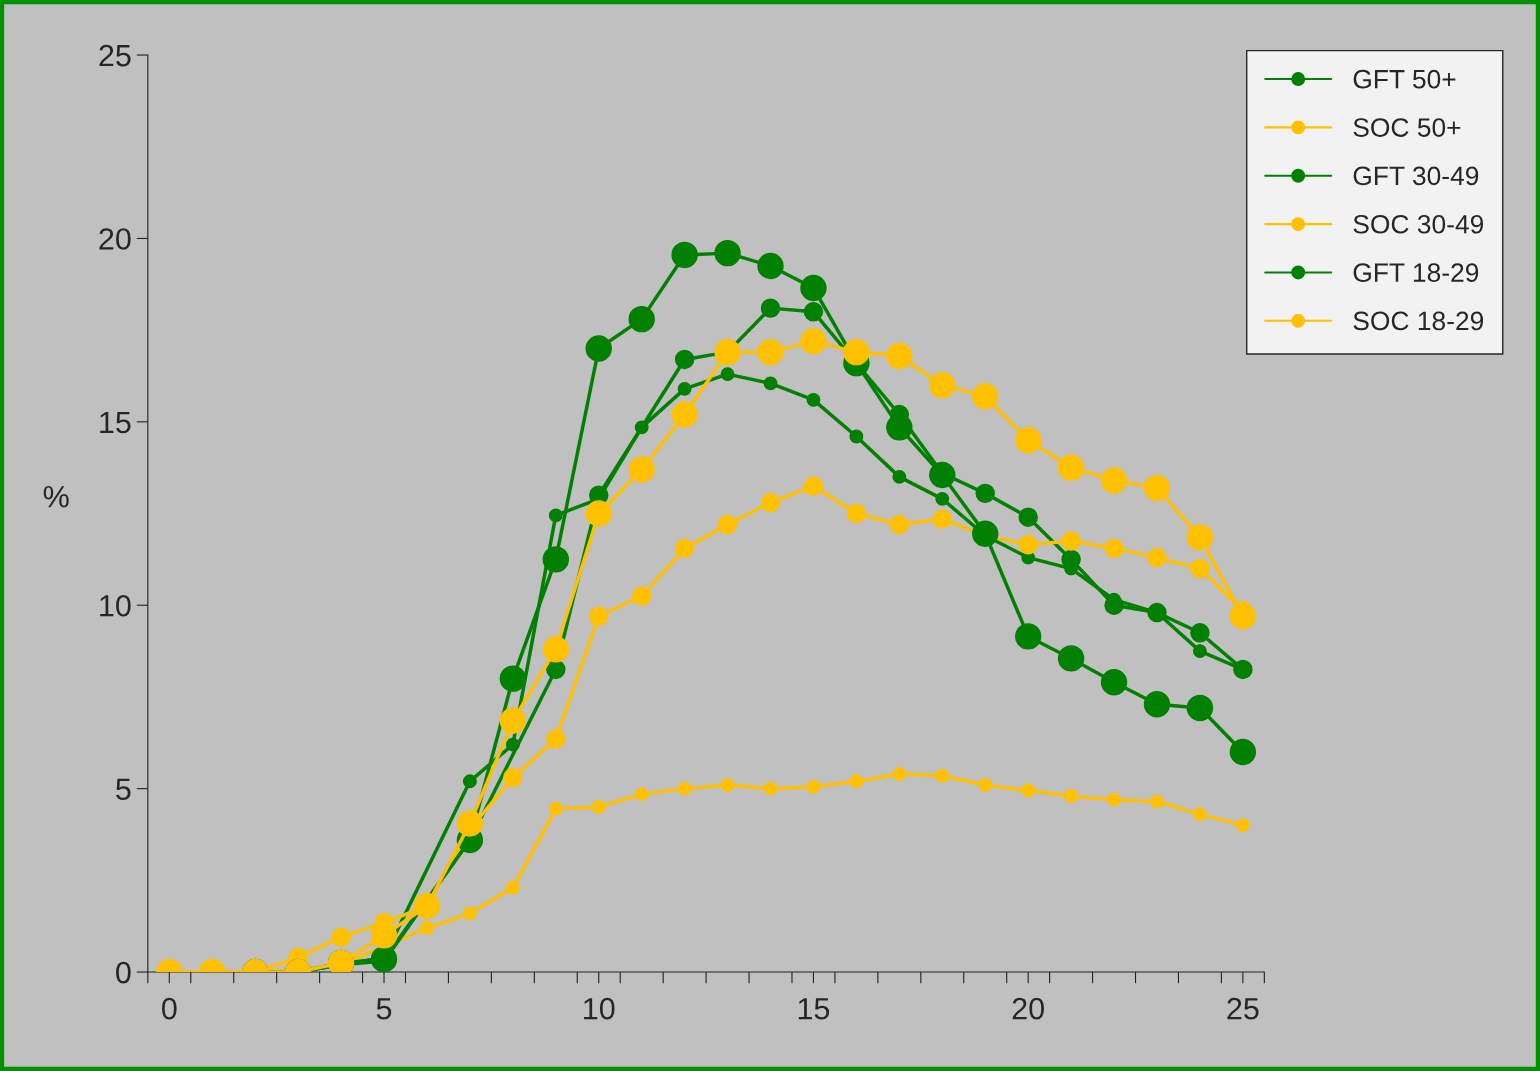 This screenshot has width=1540, height=1071. I want to click on x-tick-label: 25, so click(1243, 1008).